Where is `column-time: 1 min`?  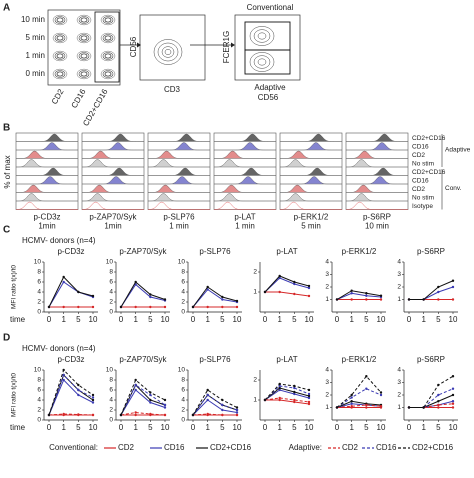 column-time: 1 min is located at coordinates (179, 226).